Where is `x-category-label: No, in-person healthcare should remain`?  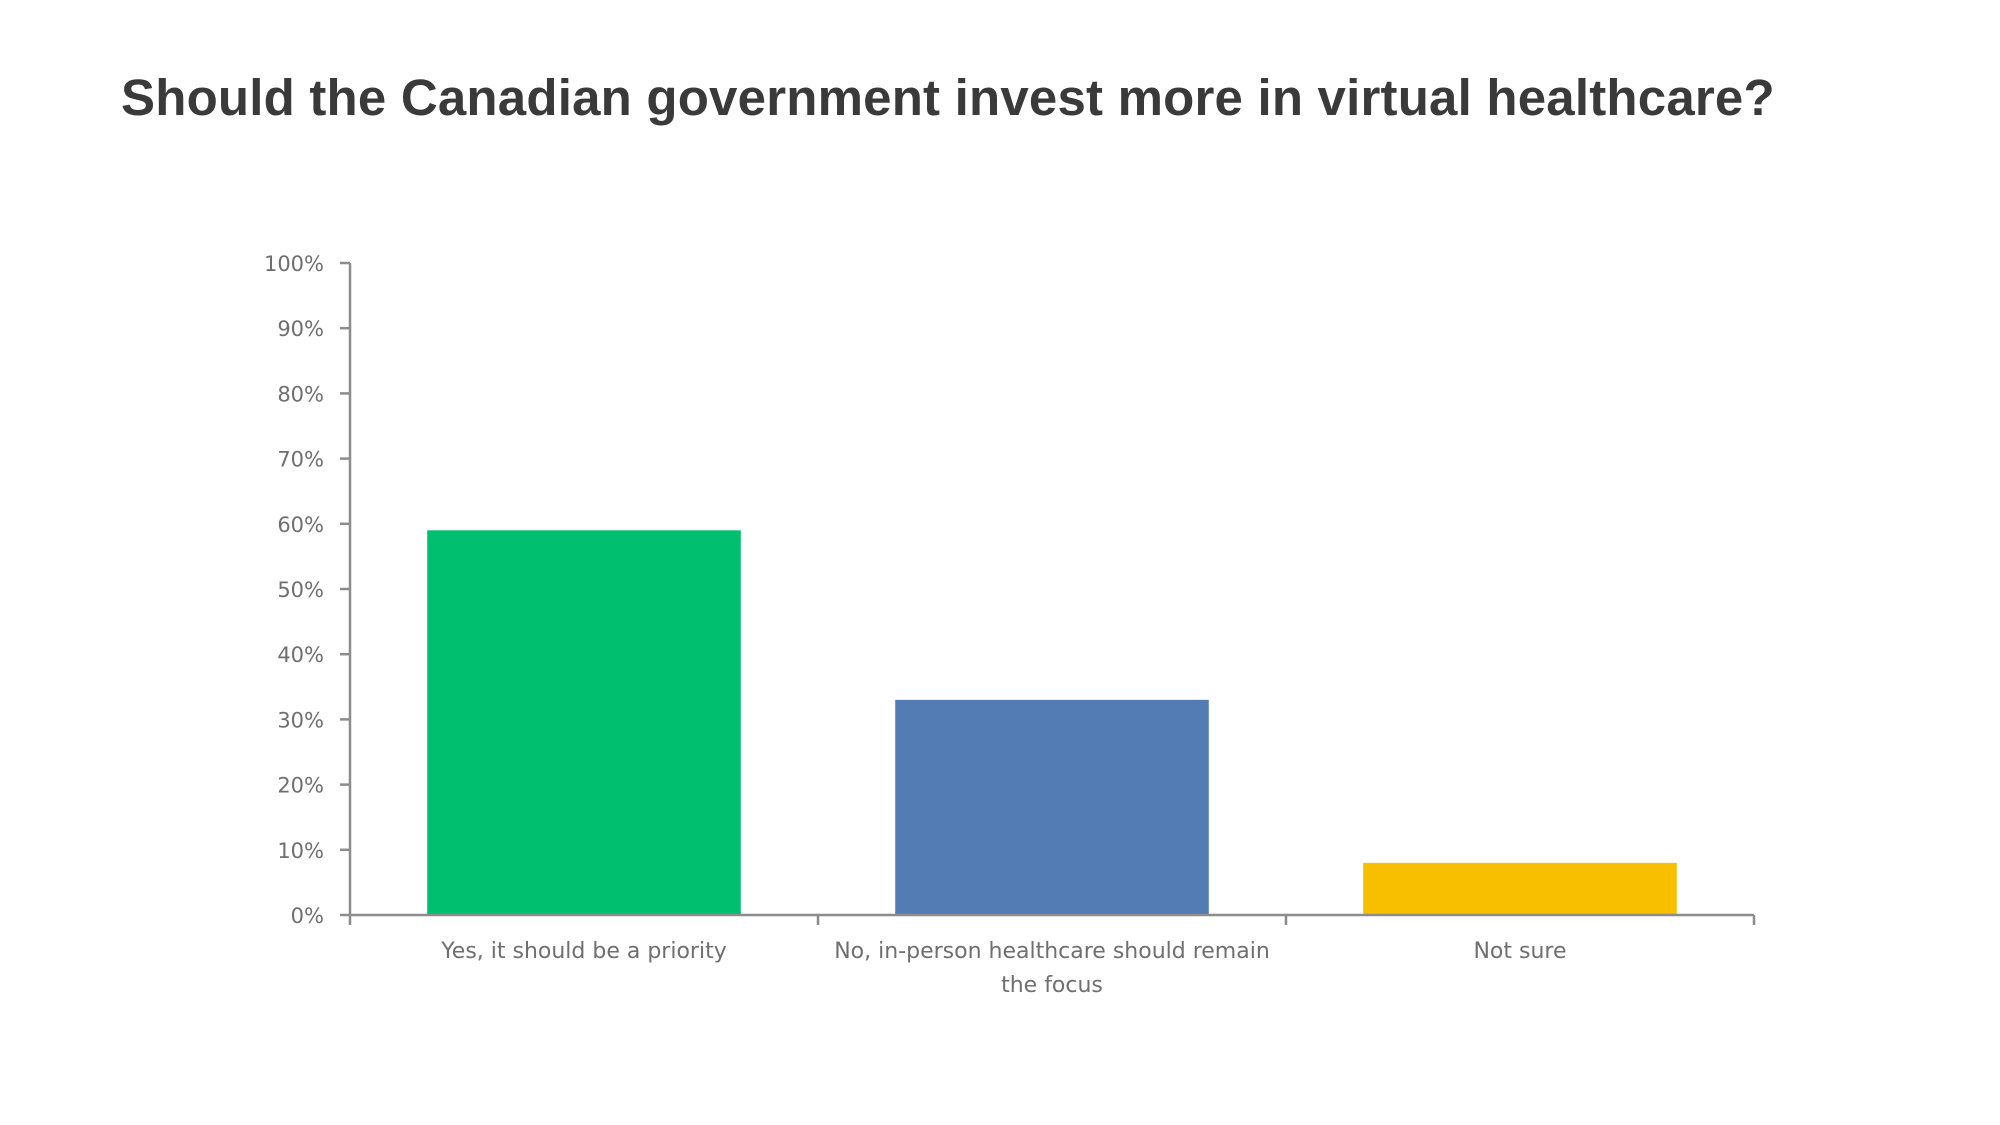 x-category-label: No, in-person healthcare should remain is located at coordinates (1052, 951).